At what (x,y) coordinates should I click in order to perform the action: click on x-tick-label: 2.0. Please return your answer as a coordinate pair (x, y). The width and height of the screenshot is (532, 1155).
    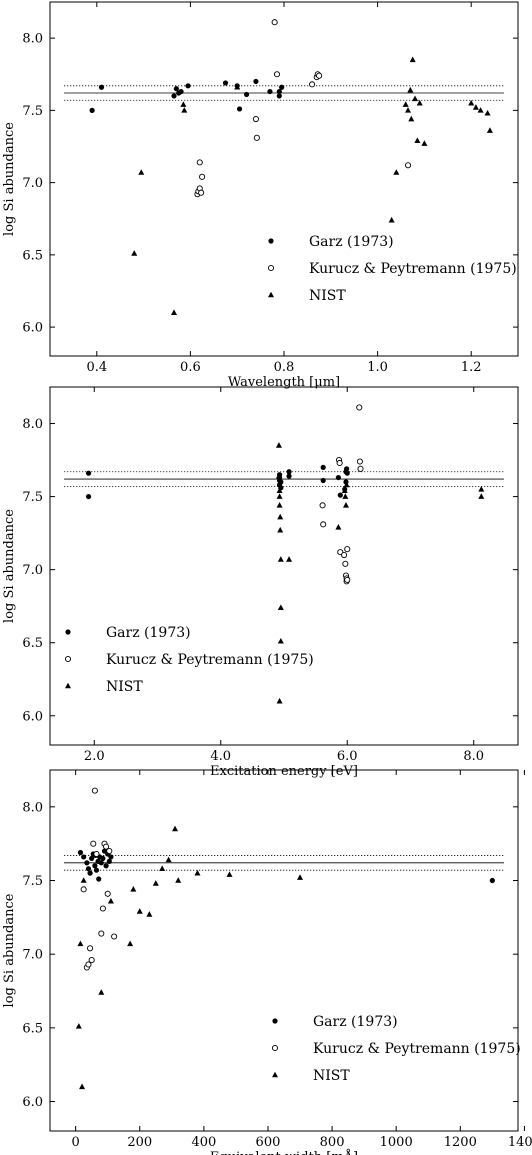
    Looking at the image, I should click on (94, 756).